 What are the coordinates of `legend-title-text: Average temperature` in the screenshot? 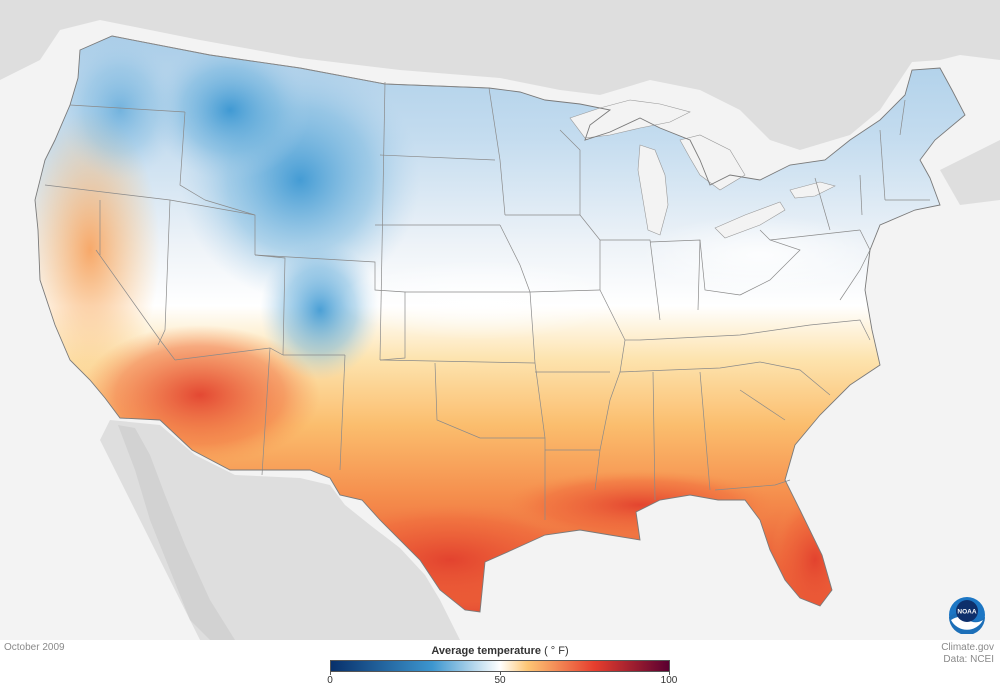 It's located at (486, 651).